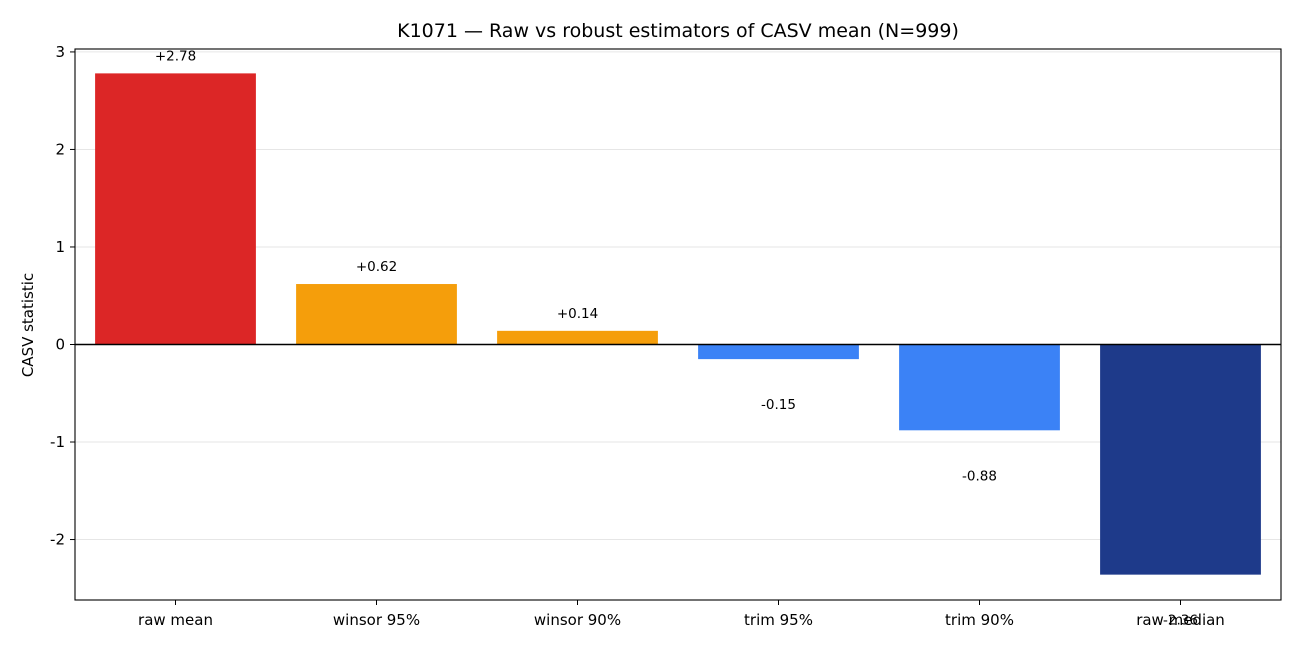 The width and height of the screenshot is (1300, 650). I want to click on x-tick-label: raw mean, so click(175, 620).